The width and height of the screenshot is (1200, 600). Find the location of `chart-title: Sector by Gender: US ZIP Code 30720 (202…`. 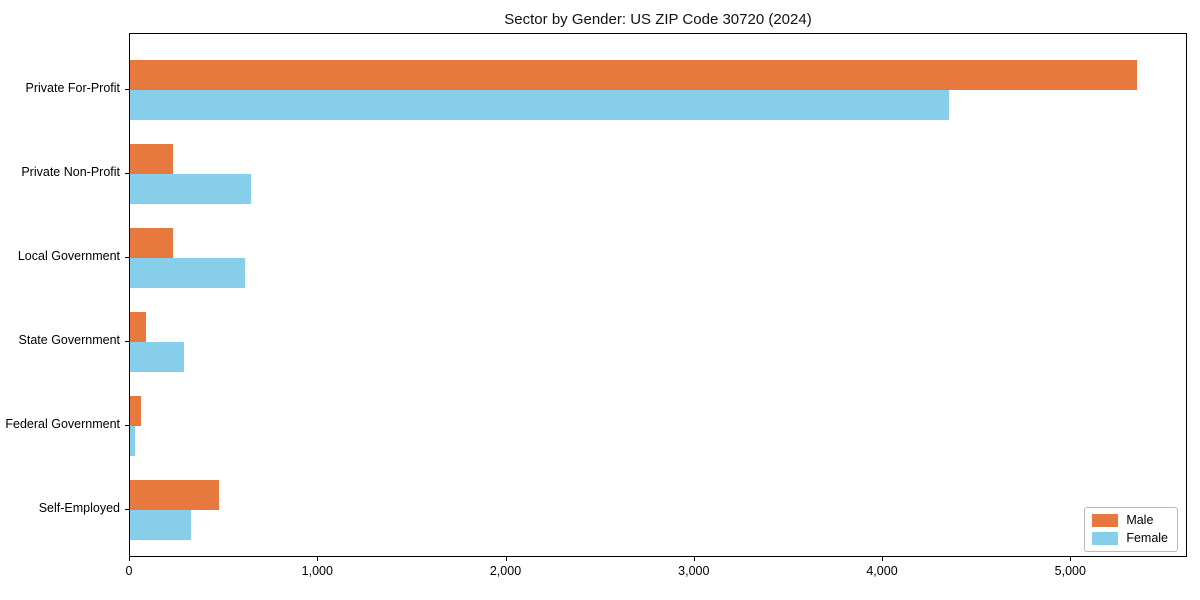

chart-title: Sector by Gender: US ZIP Code 30720 (202… is located at coordinates (658, 19).